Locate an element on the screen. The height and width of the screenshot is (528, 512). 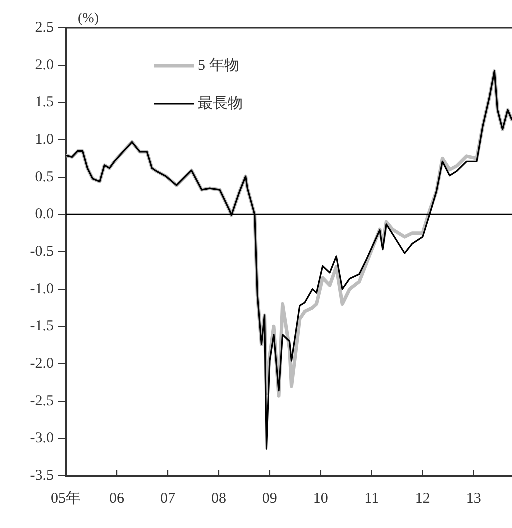
y-tick-label: -1.0 is located at coordinates (42, 289).